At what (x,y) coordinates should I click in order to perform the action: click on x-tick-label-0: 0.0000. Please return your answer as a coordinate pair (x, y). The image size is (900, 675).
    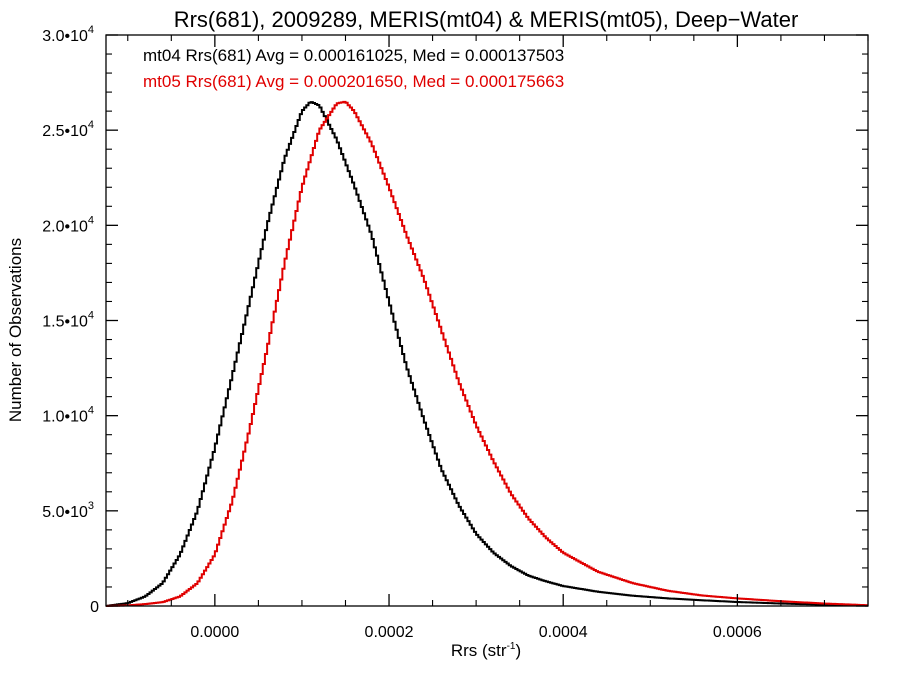
    Looking at the image, I should click on (214, 632).